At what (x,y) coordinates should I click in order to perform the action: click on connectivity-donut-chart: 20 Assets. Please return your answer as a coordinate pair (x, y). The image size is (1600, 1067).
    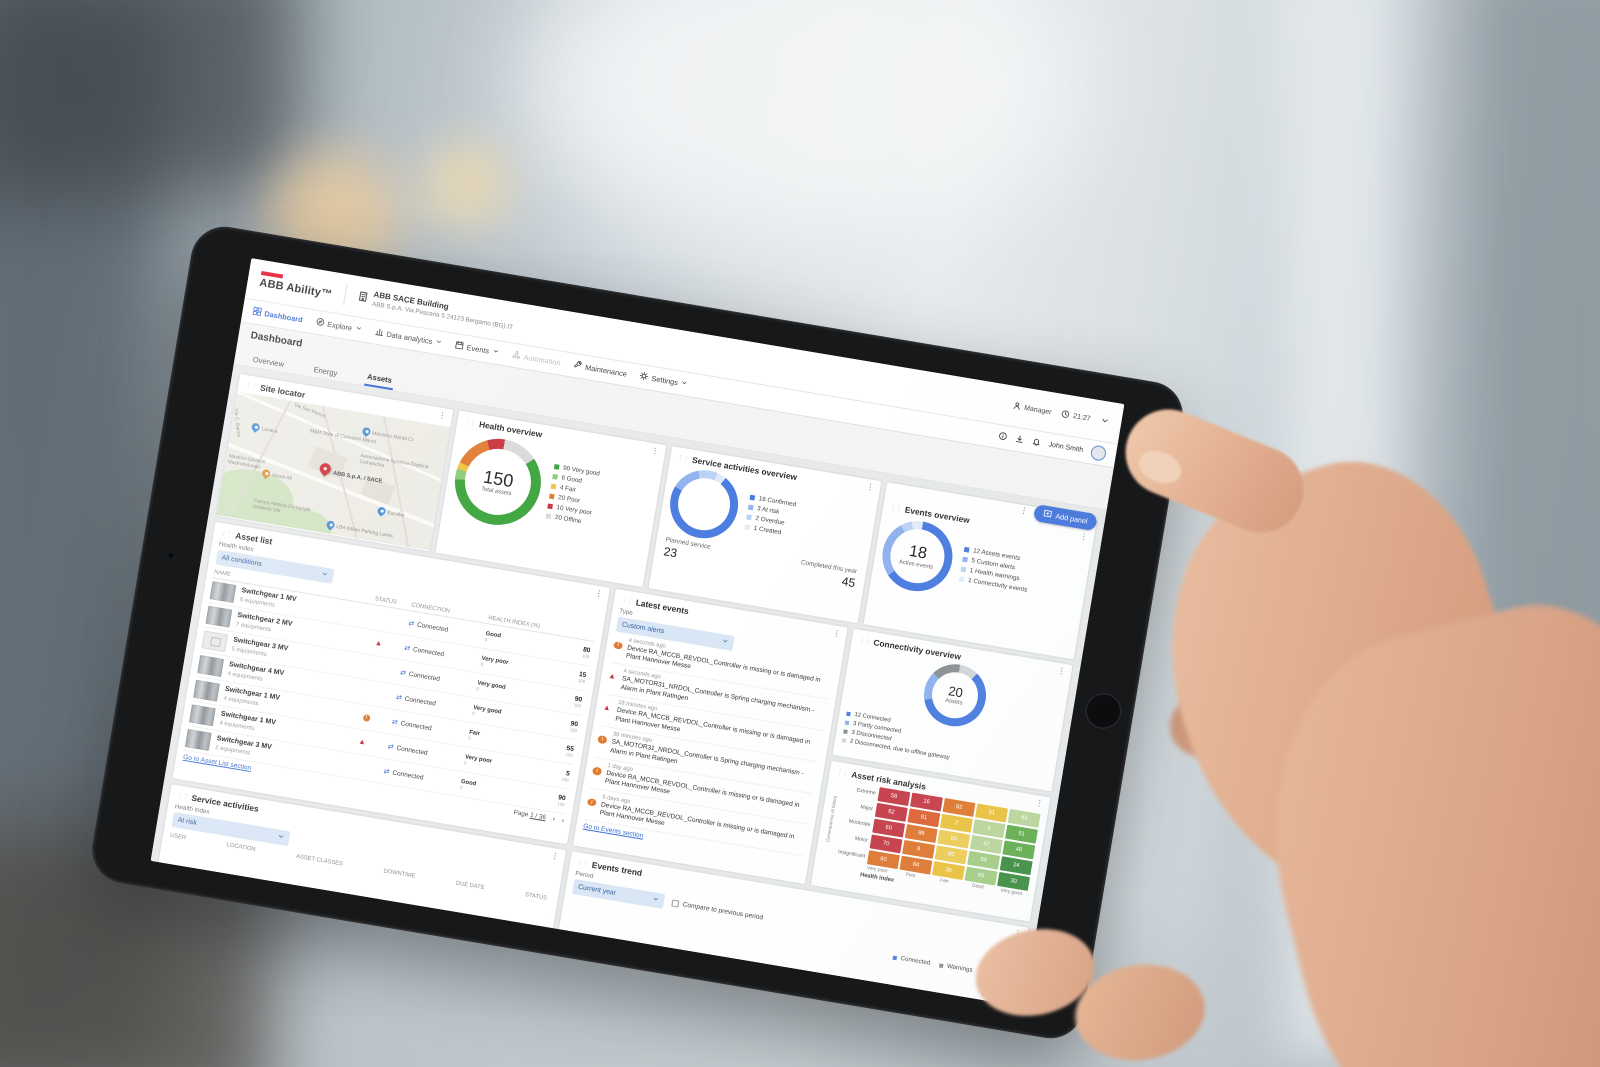
    Looking at the image, I should click on (955, 695).